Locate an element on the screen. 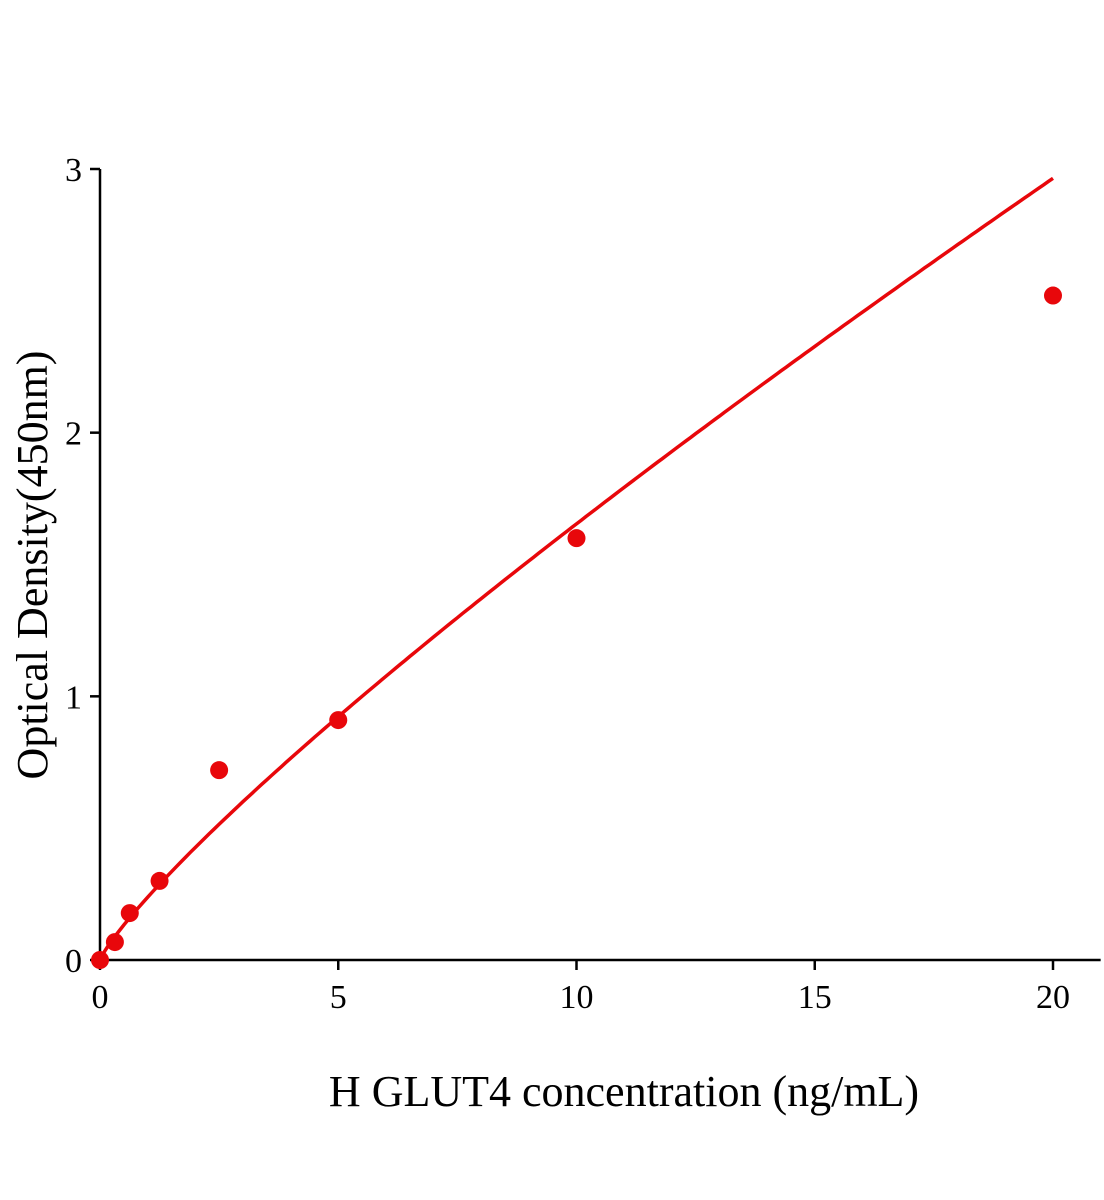 Image resolution: width=1104 pixels, height=1200 pixels. x-axis-label: H GLUT4 concentration (ng/mL) is located at coordinates (624, 1091).